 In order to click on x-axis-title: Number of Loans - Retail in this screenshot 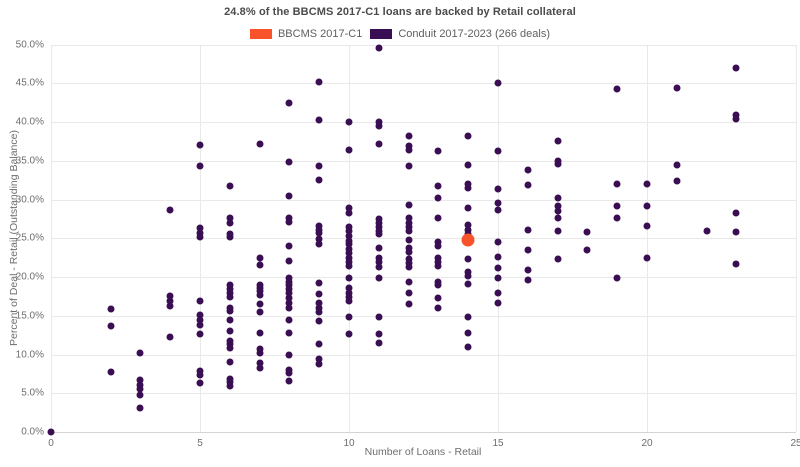, I will do `click(423, 452)`.